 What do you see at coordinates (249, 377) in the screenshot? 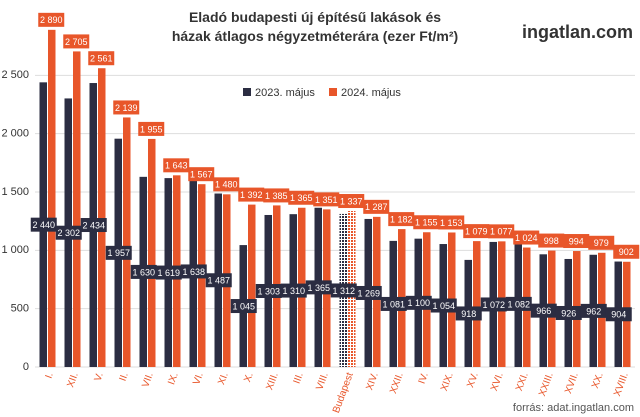
I see `x-tick-label: X.` at bounding box center [249, 377].